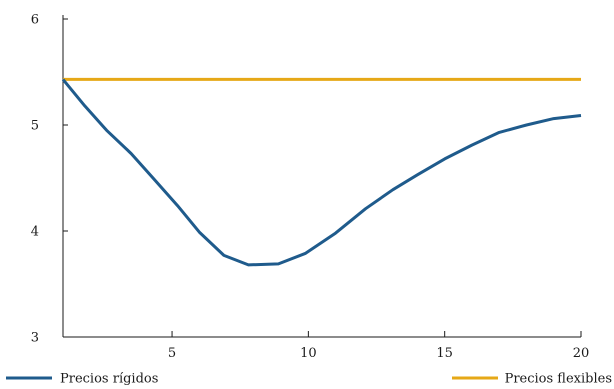  Describe the element at coordinates (308, 353) in the screenshot. I see `x-tick-label: 10` at that location.